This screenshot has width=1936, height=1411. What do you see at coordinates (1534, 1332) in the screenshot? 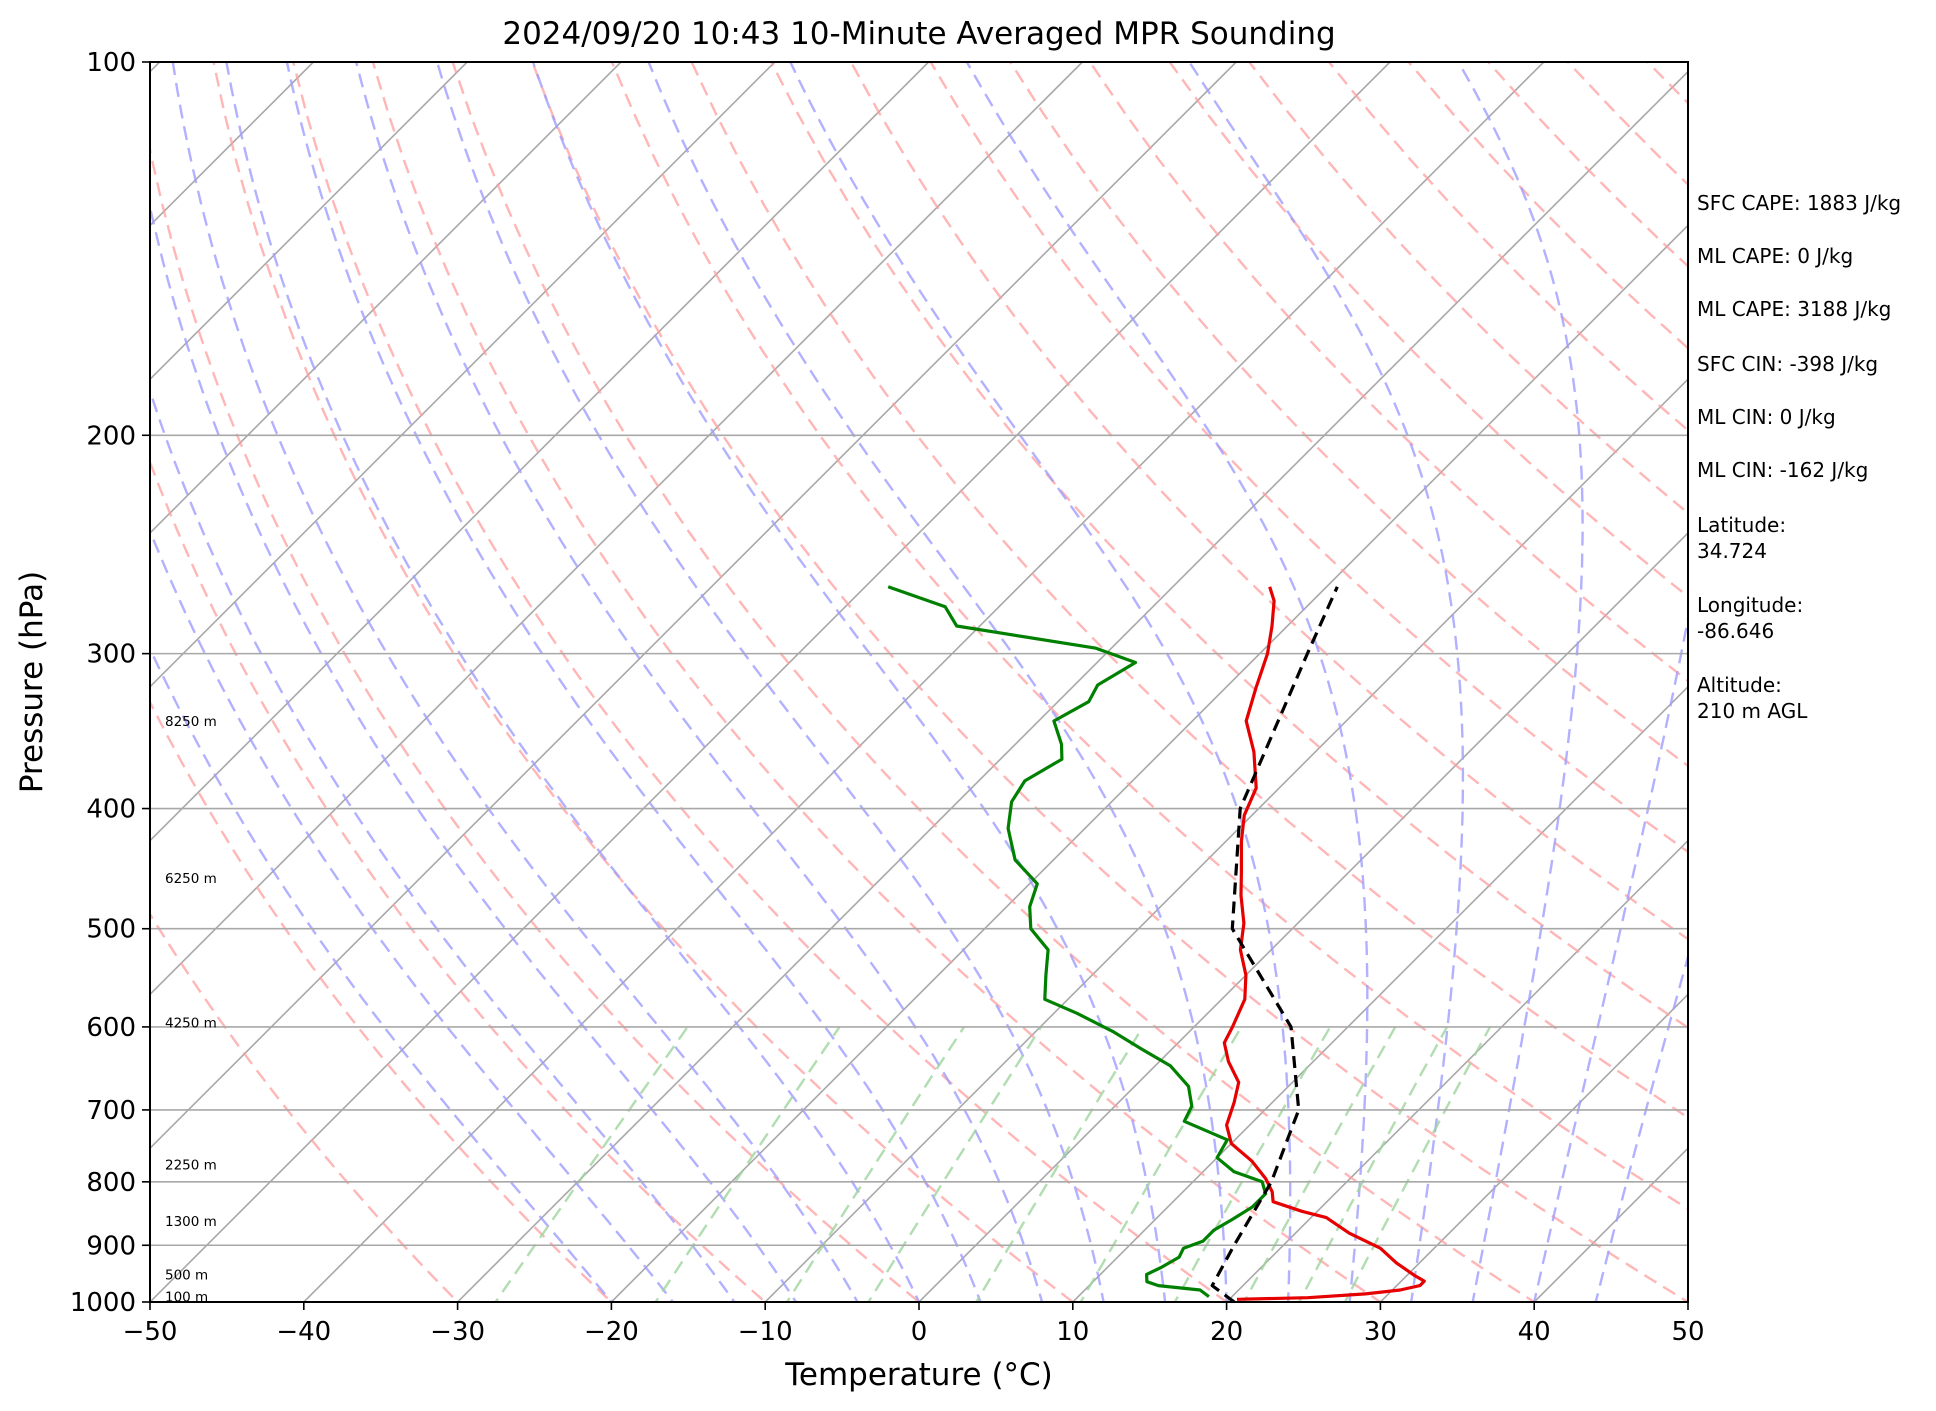
I see `x-tick-label: 40` at bounding box center [1534, 1332].